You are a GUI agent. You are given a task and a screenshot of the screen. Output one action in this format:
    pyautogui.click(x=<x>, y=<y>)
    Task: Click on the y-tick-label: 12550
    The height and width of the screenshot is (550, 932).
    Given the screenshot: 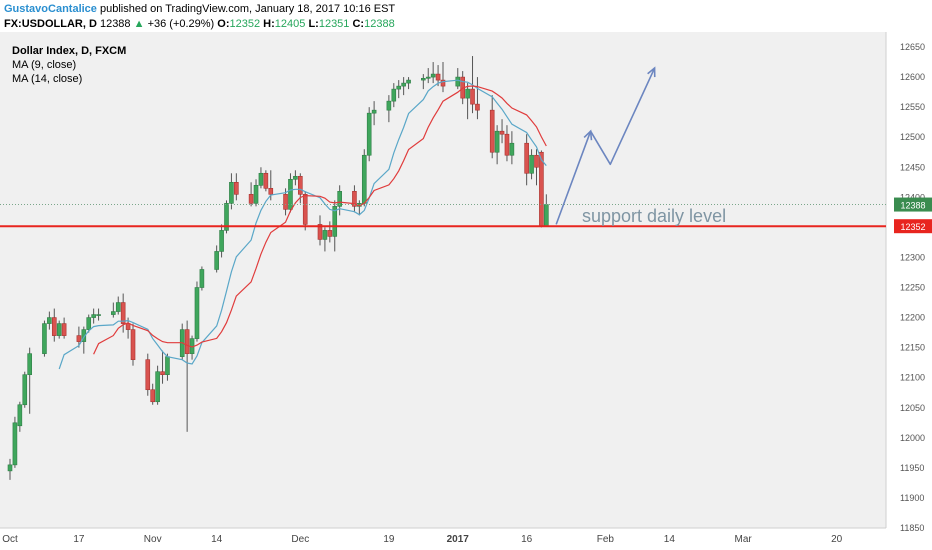 What is the action you would take?
    pyautogui.click(x=912, y=107)
    